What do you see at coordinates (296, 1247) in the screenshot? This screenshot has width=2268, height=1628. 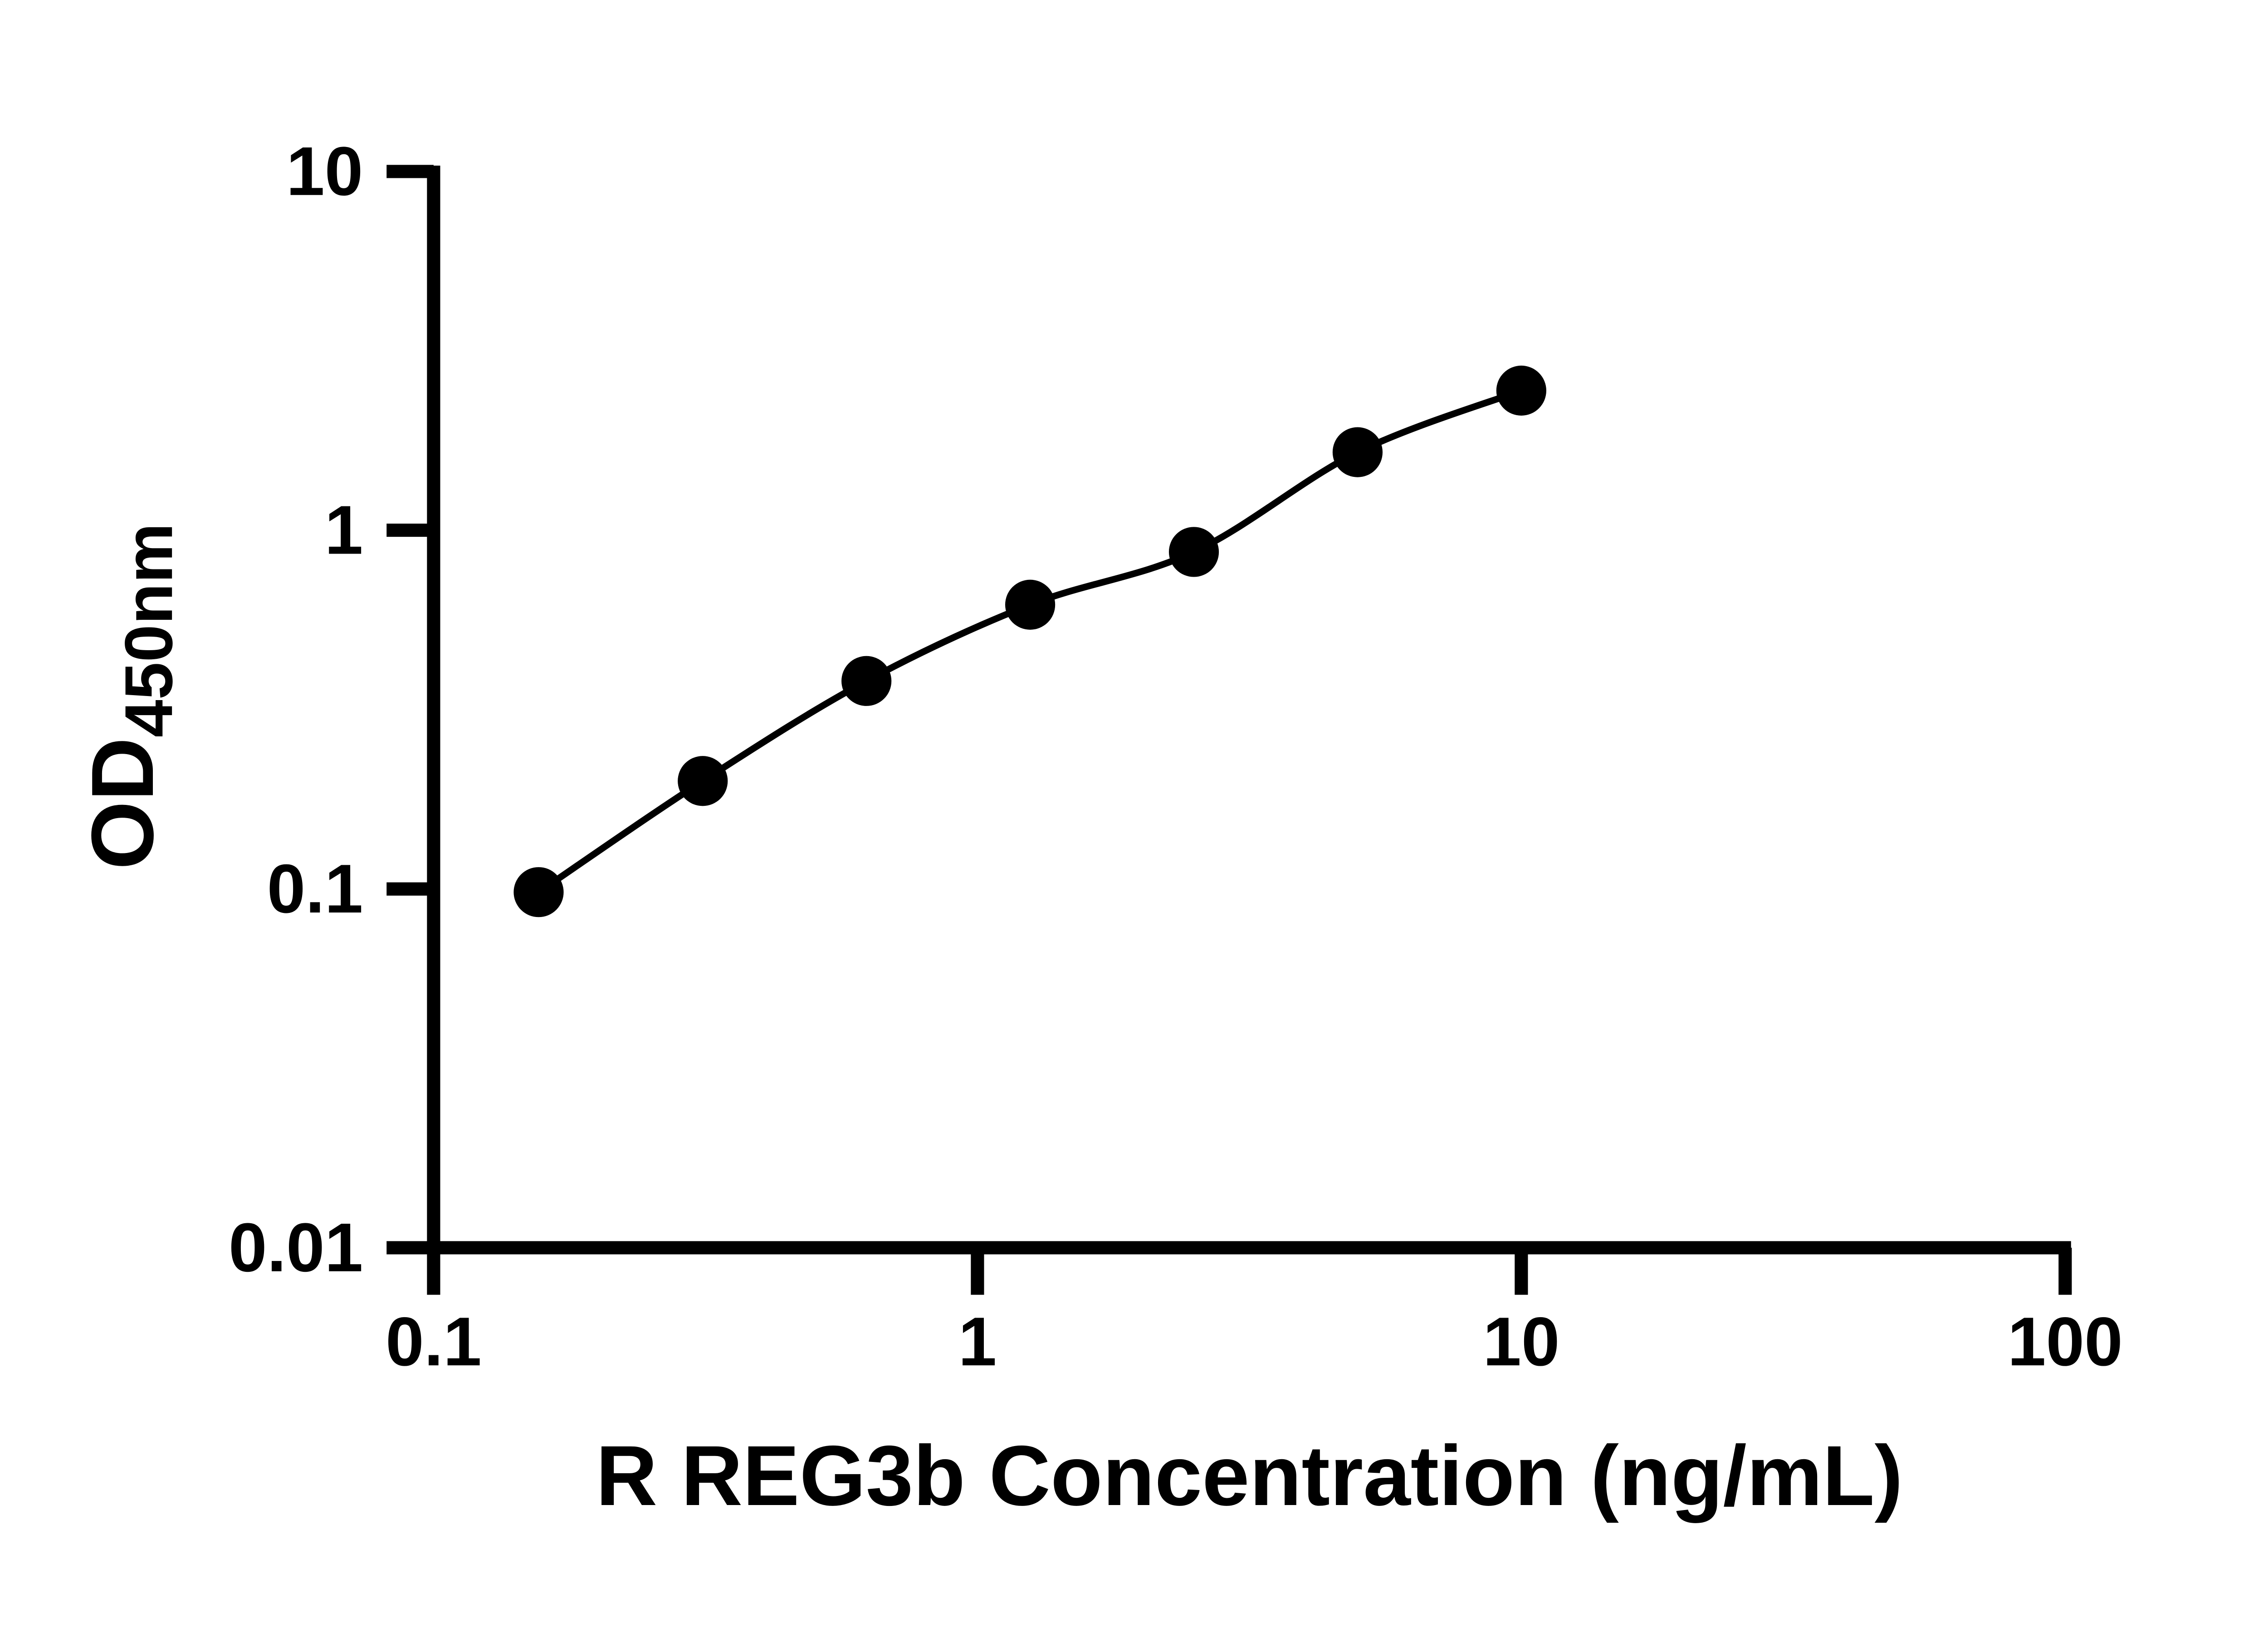 I see `y-tick-label: 0.01` at bounding box center [296, 1247].